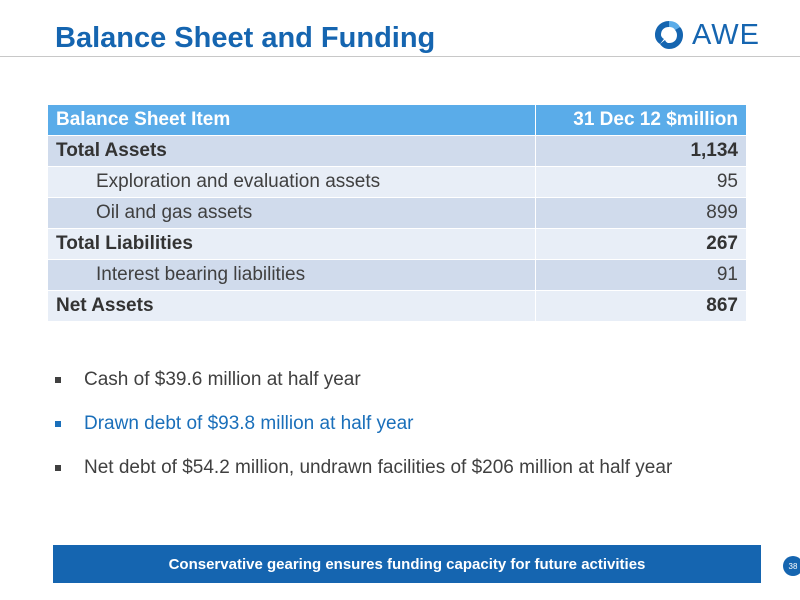 This screenshot has height=600, width=800. I want to click on column-header-item: Balance Sheet Item, so click(291, 120).